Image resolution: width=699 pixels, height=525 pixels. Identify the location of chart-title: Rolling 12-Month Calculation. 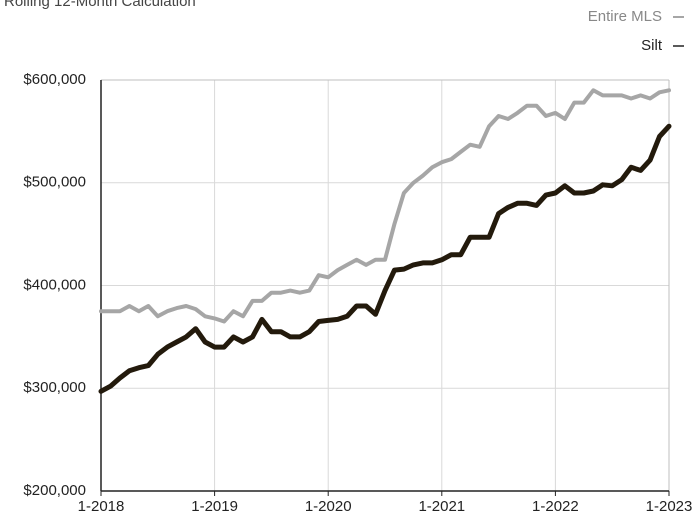
(100, 5).